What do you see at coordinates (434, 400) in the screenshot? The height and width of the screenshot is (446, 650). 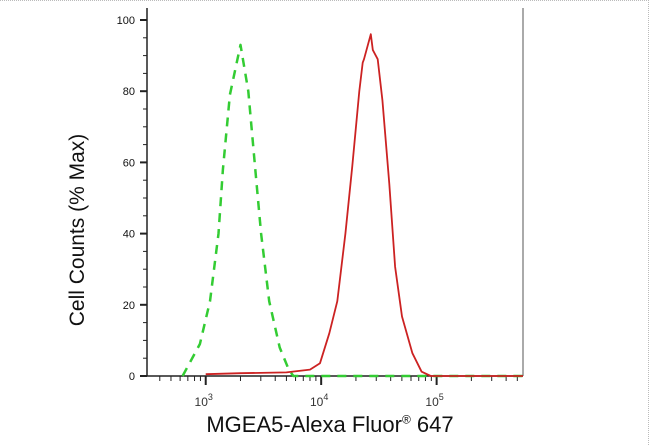 I see `x-tick-label: 10⁵` at bounding box center [434, 400].